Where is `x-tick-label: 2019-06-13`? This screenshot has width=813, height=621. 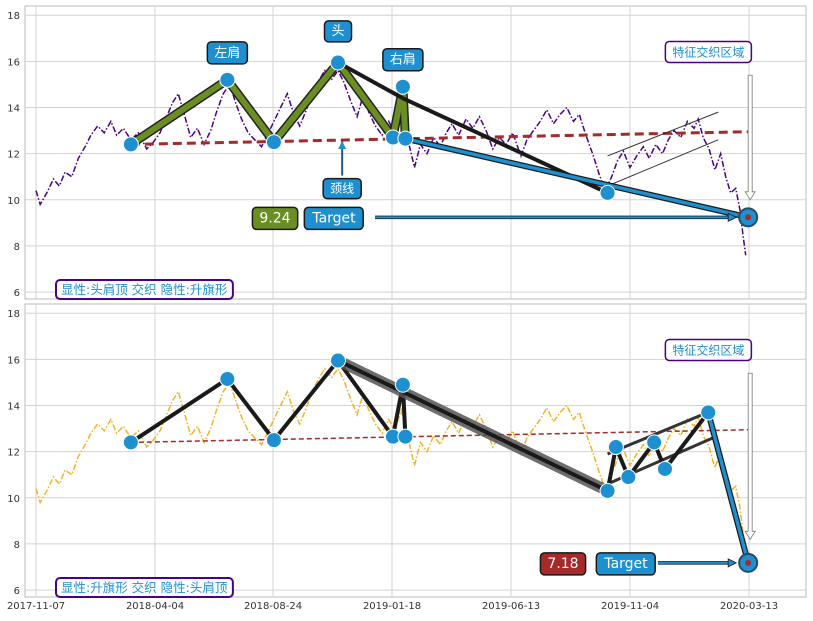 x-tick-label: 2019-06-13 is located at coordinates (511, 606).